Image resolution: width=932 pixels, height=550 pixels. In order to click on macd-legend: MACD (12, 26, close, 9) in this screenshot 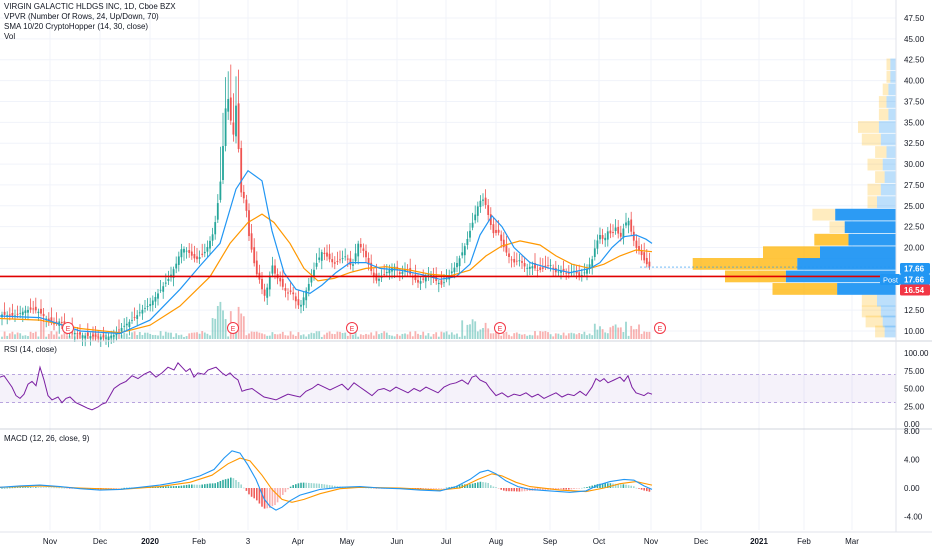, I will do `click(47, 438)`.